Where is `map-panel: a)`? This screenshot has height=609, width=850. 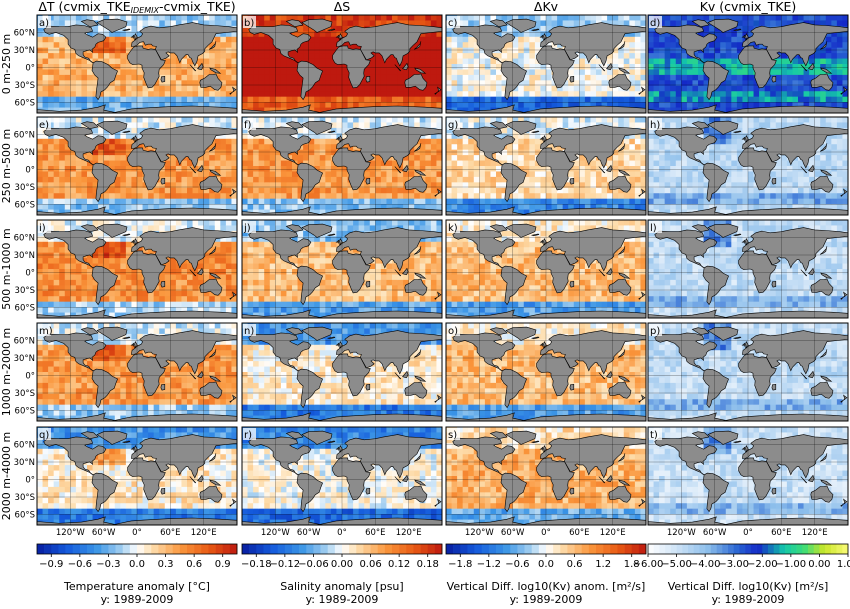 map-panel: a) is located at coordinates (137, 64).